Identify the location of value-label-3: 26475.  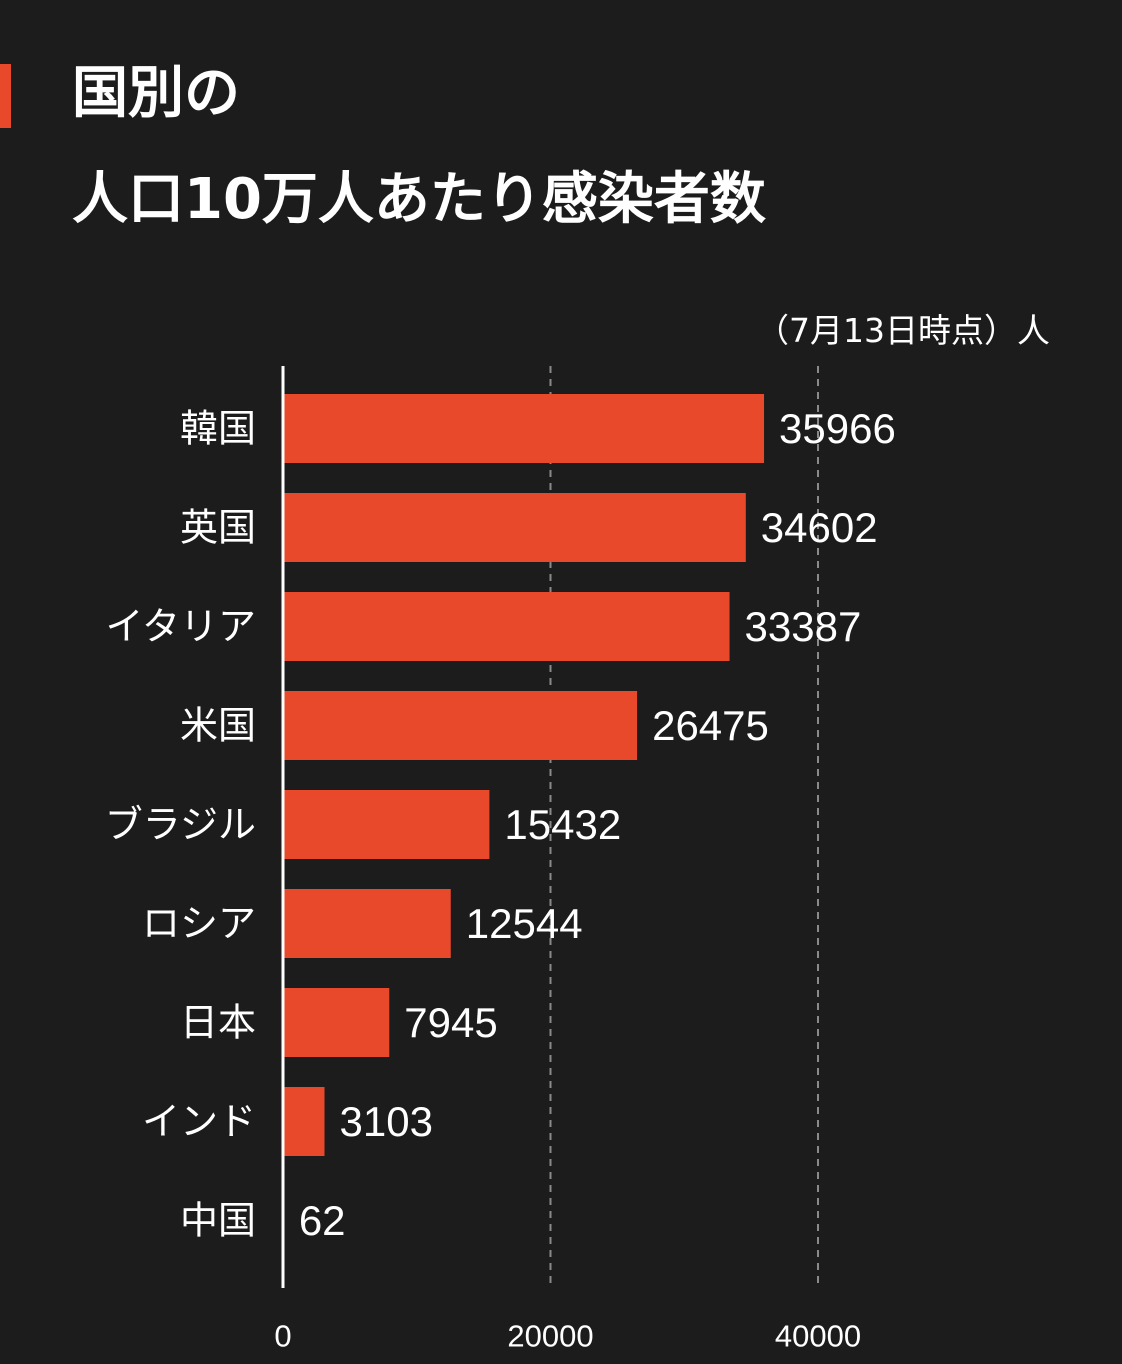
(710, 725).